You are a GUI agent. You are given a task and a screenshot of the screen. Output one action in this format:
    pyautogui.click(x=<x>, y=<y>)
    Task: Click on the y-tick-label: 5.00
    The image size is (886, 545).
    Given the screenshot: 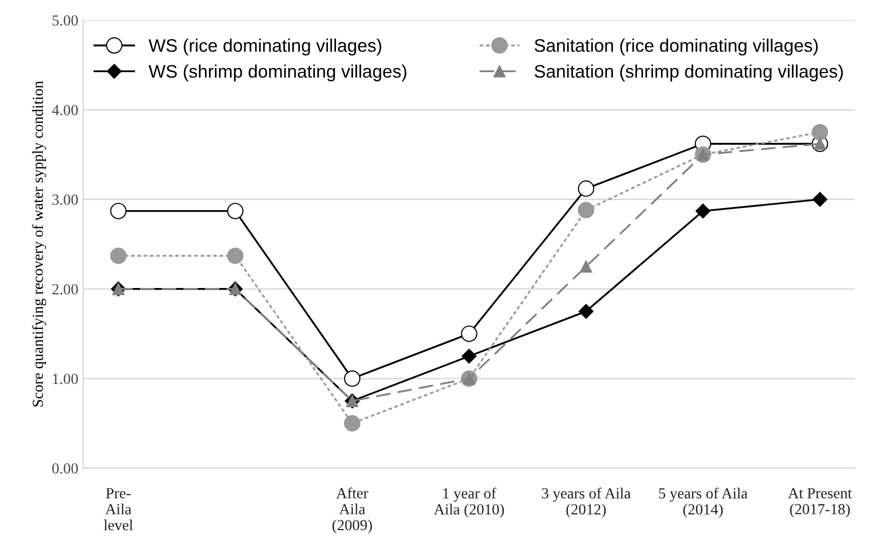 What is the action you would take?
    pyautogui.click(x=65, y=20)
    